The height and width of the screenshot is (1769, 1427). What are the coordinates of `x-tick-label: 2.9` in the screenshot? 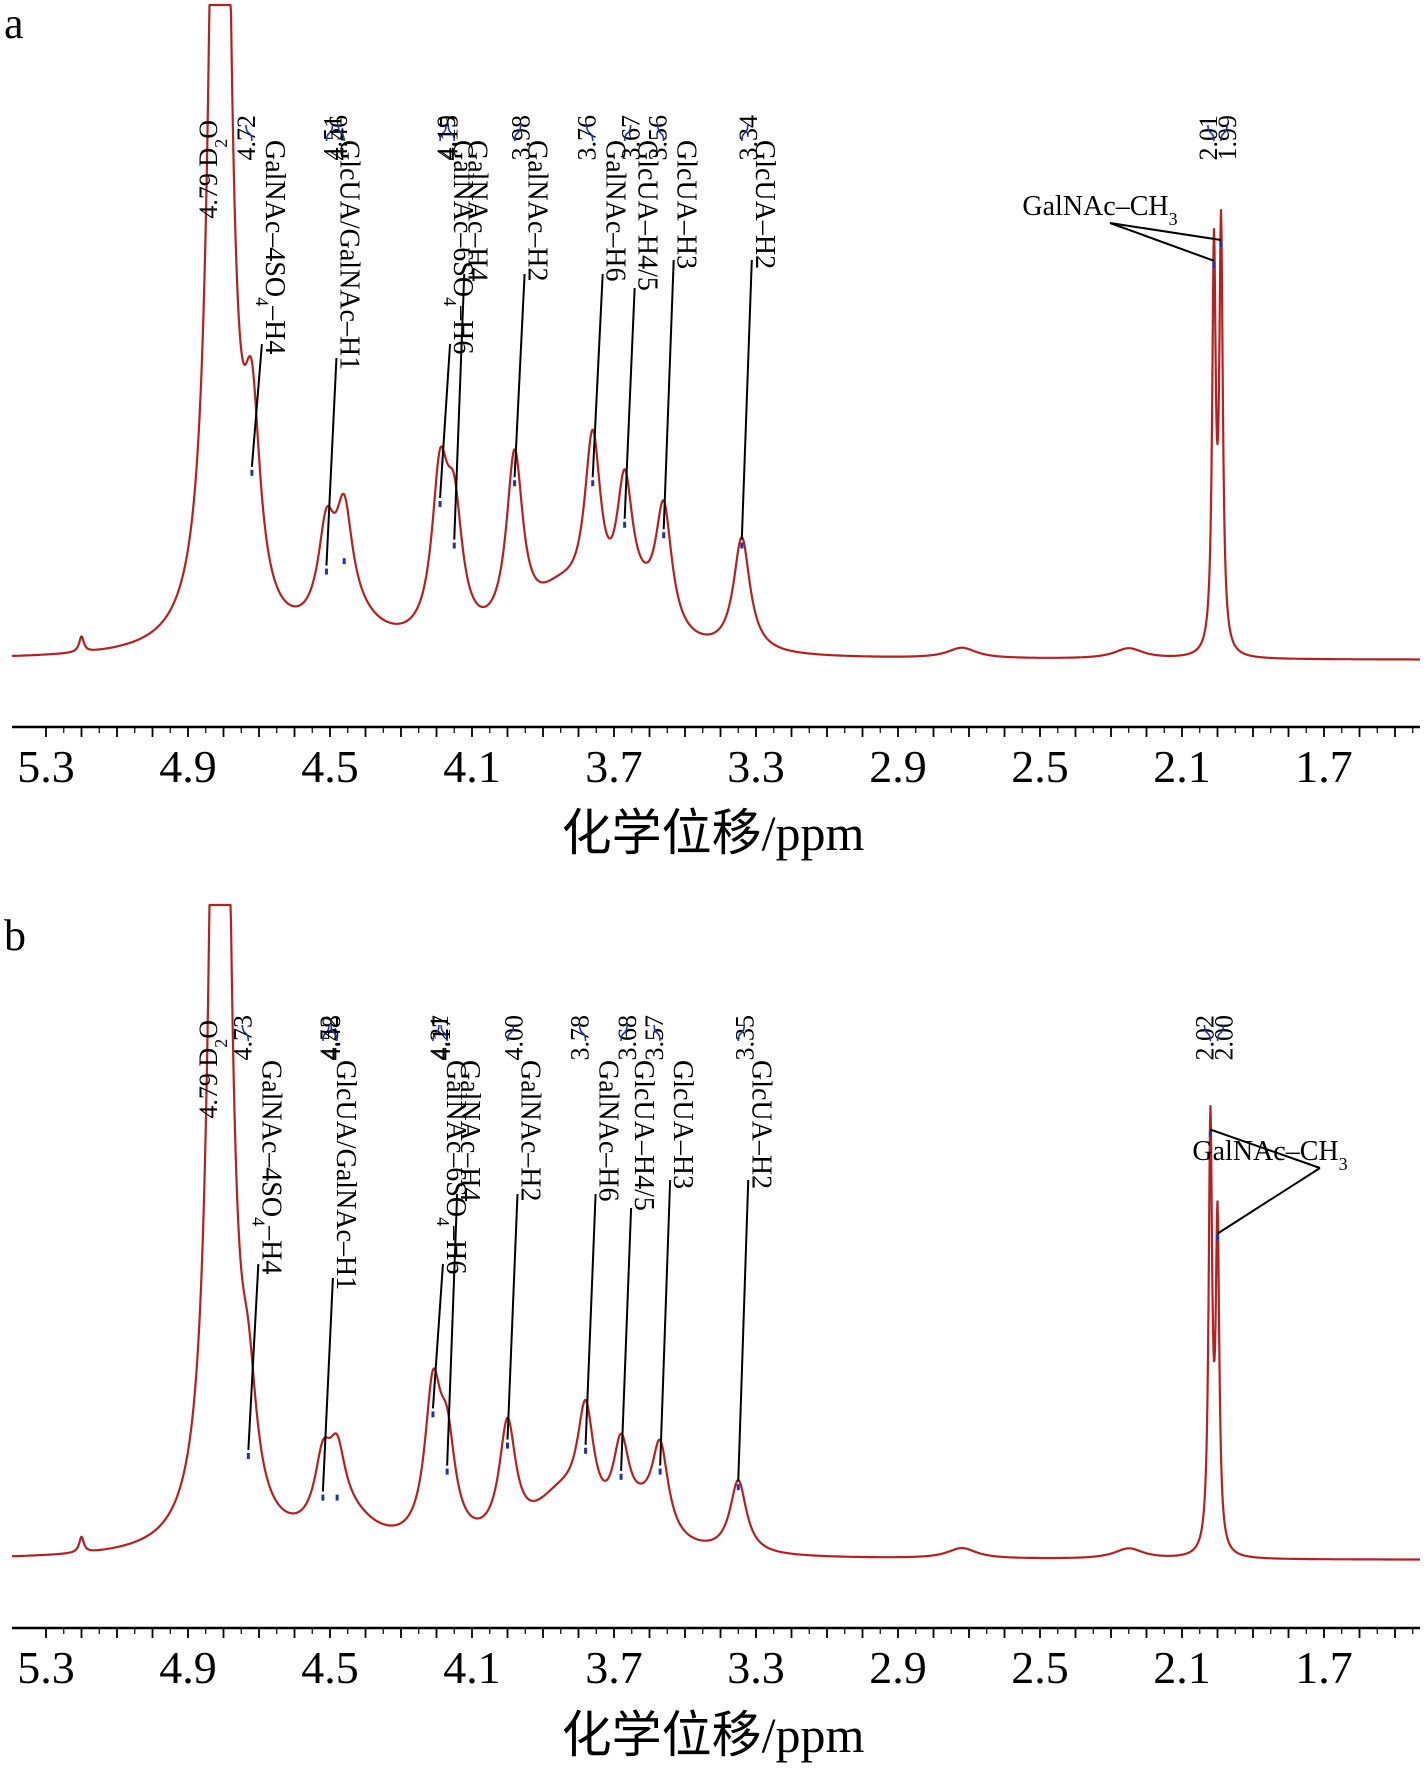 It's located at (898, 1667).